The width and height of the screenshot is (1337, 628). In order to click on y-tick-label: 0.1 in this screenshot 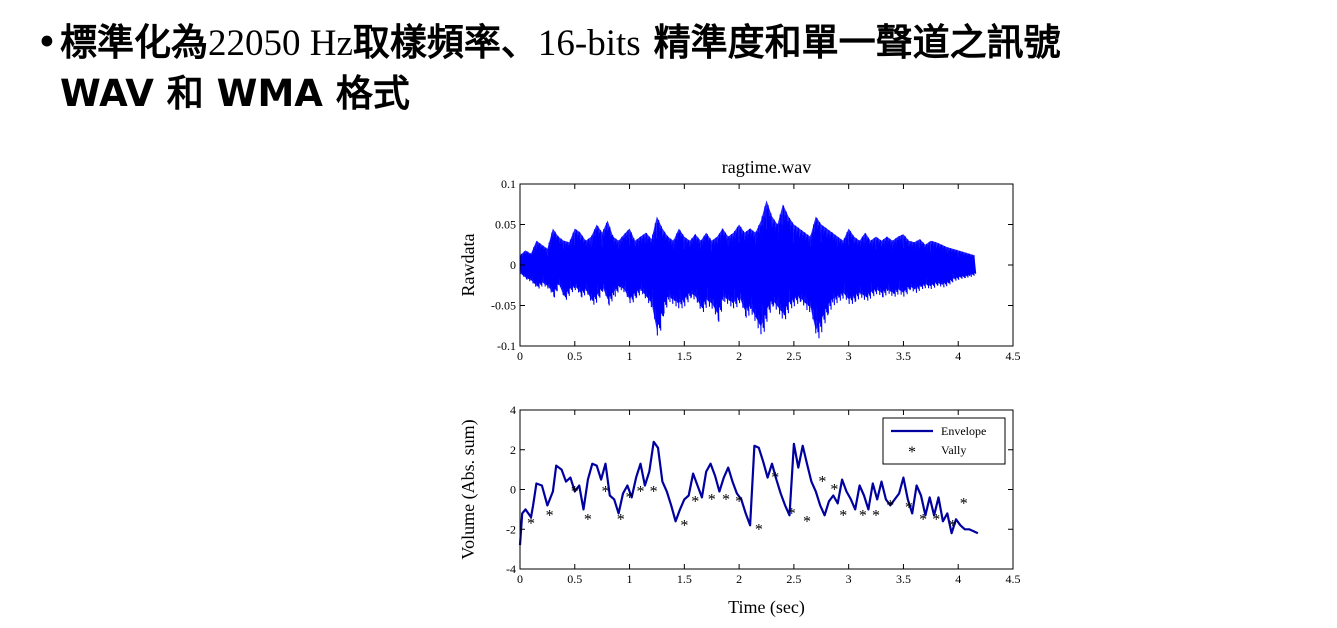, I will do `click(508, 184)`.